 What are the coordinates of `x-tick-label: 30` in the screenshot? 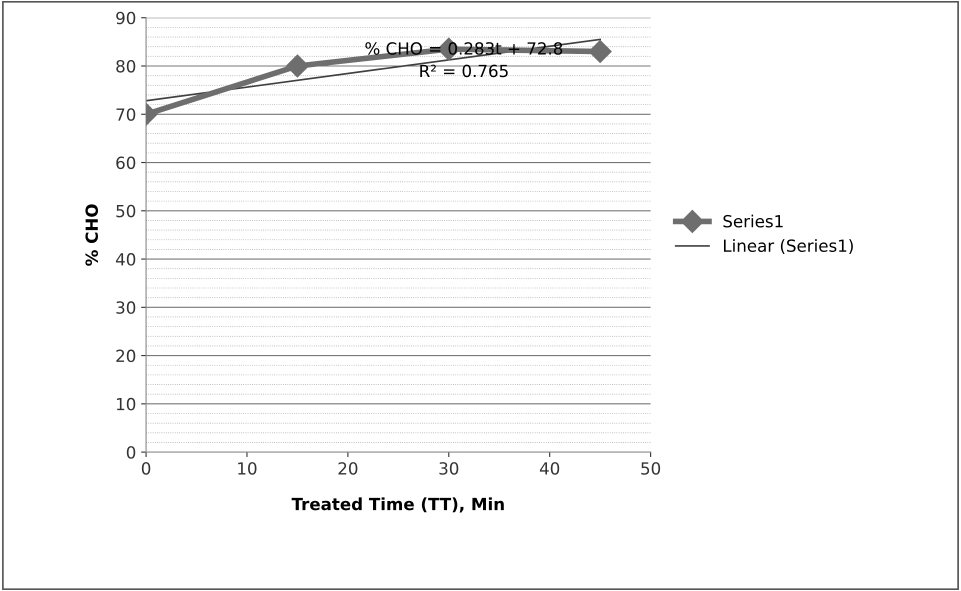 It's located at (448, 468).